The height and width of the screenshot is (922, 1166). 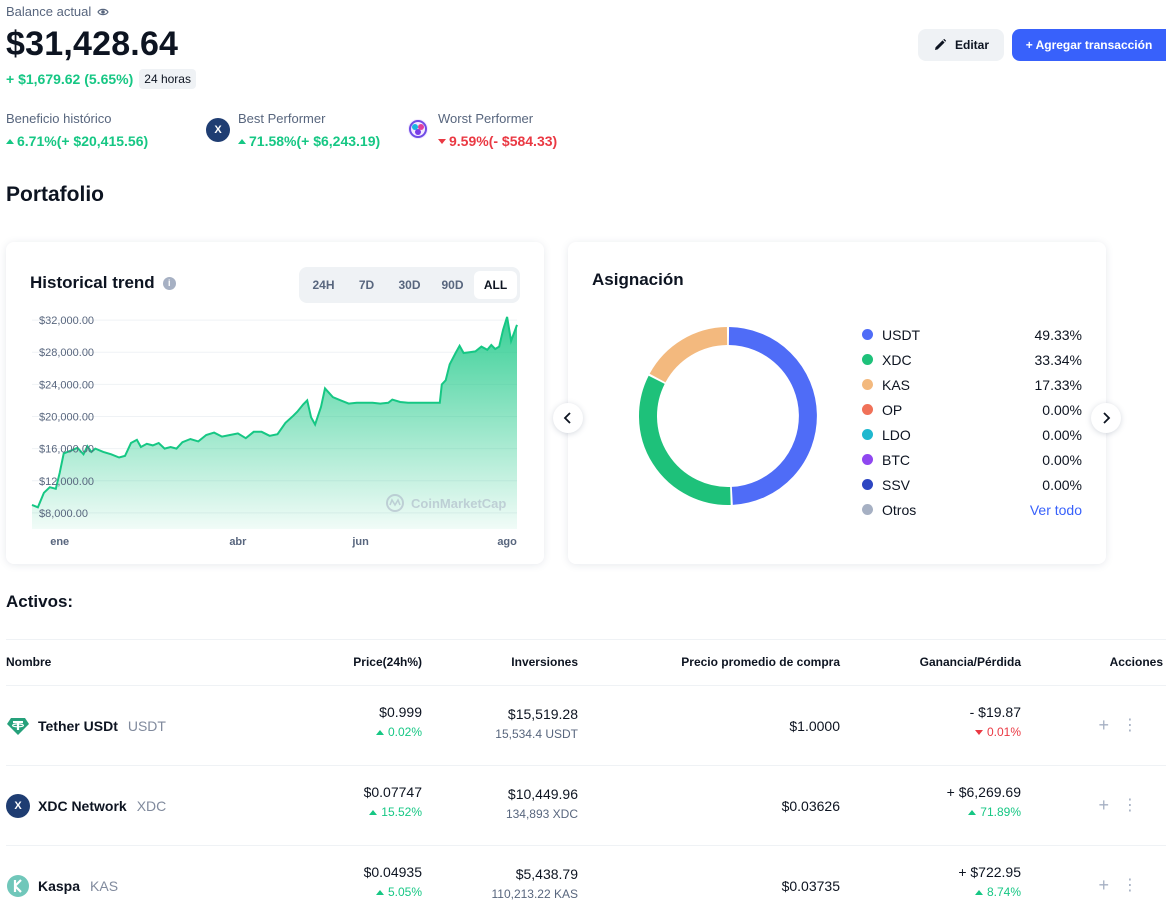 I want to click on holdings-value: 15,534.4 USDT, so click(x=536, y=734).